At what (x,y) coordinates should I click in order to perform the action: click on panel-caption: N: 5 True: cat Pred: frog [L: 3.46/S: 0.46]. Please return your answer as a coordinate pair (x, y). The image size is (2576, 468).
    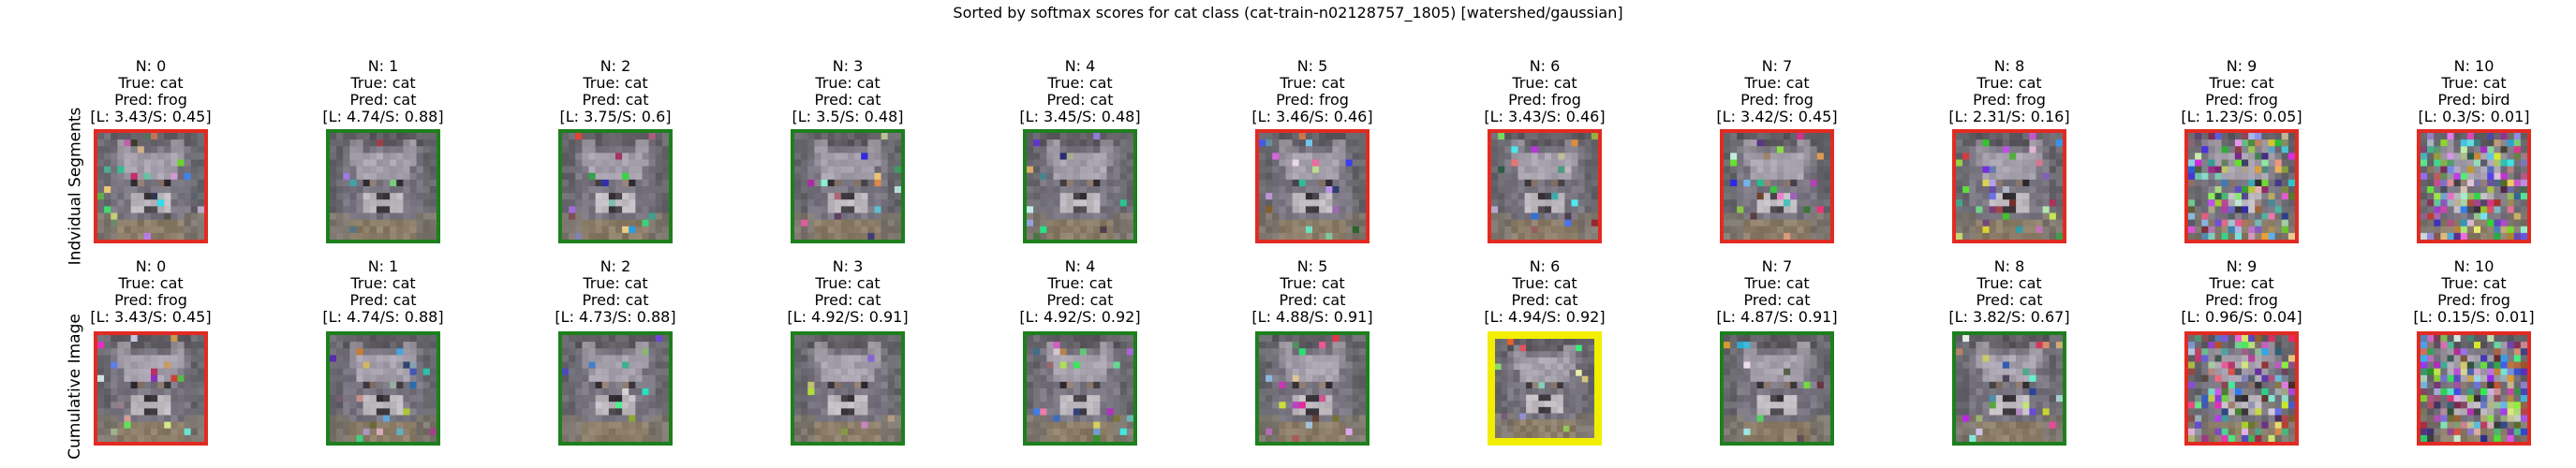
    Looking at the image, I should click on (1312, 91).